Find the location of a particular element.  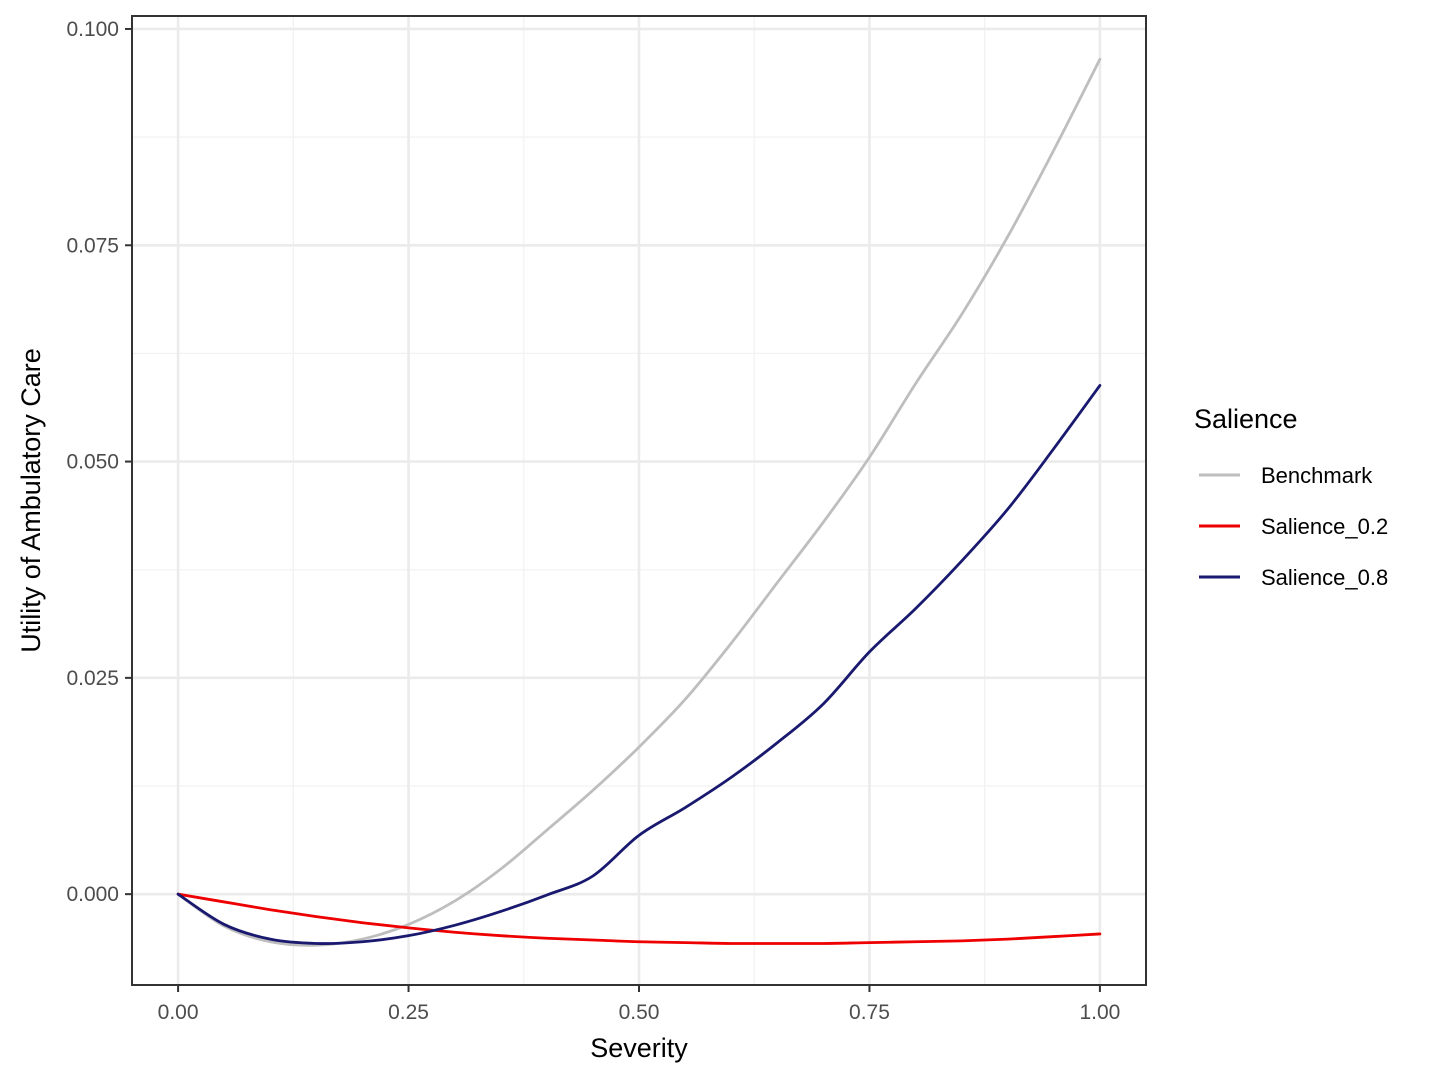

y-tick-label: 0.100 is located at coordinates (92, 29).